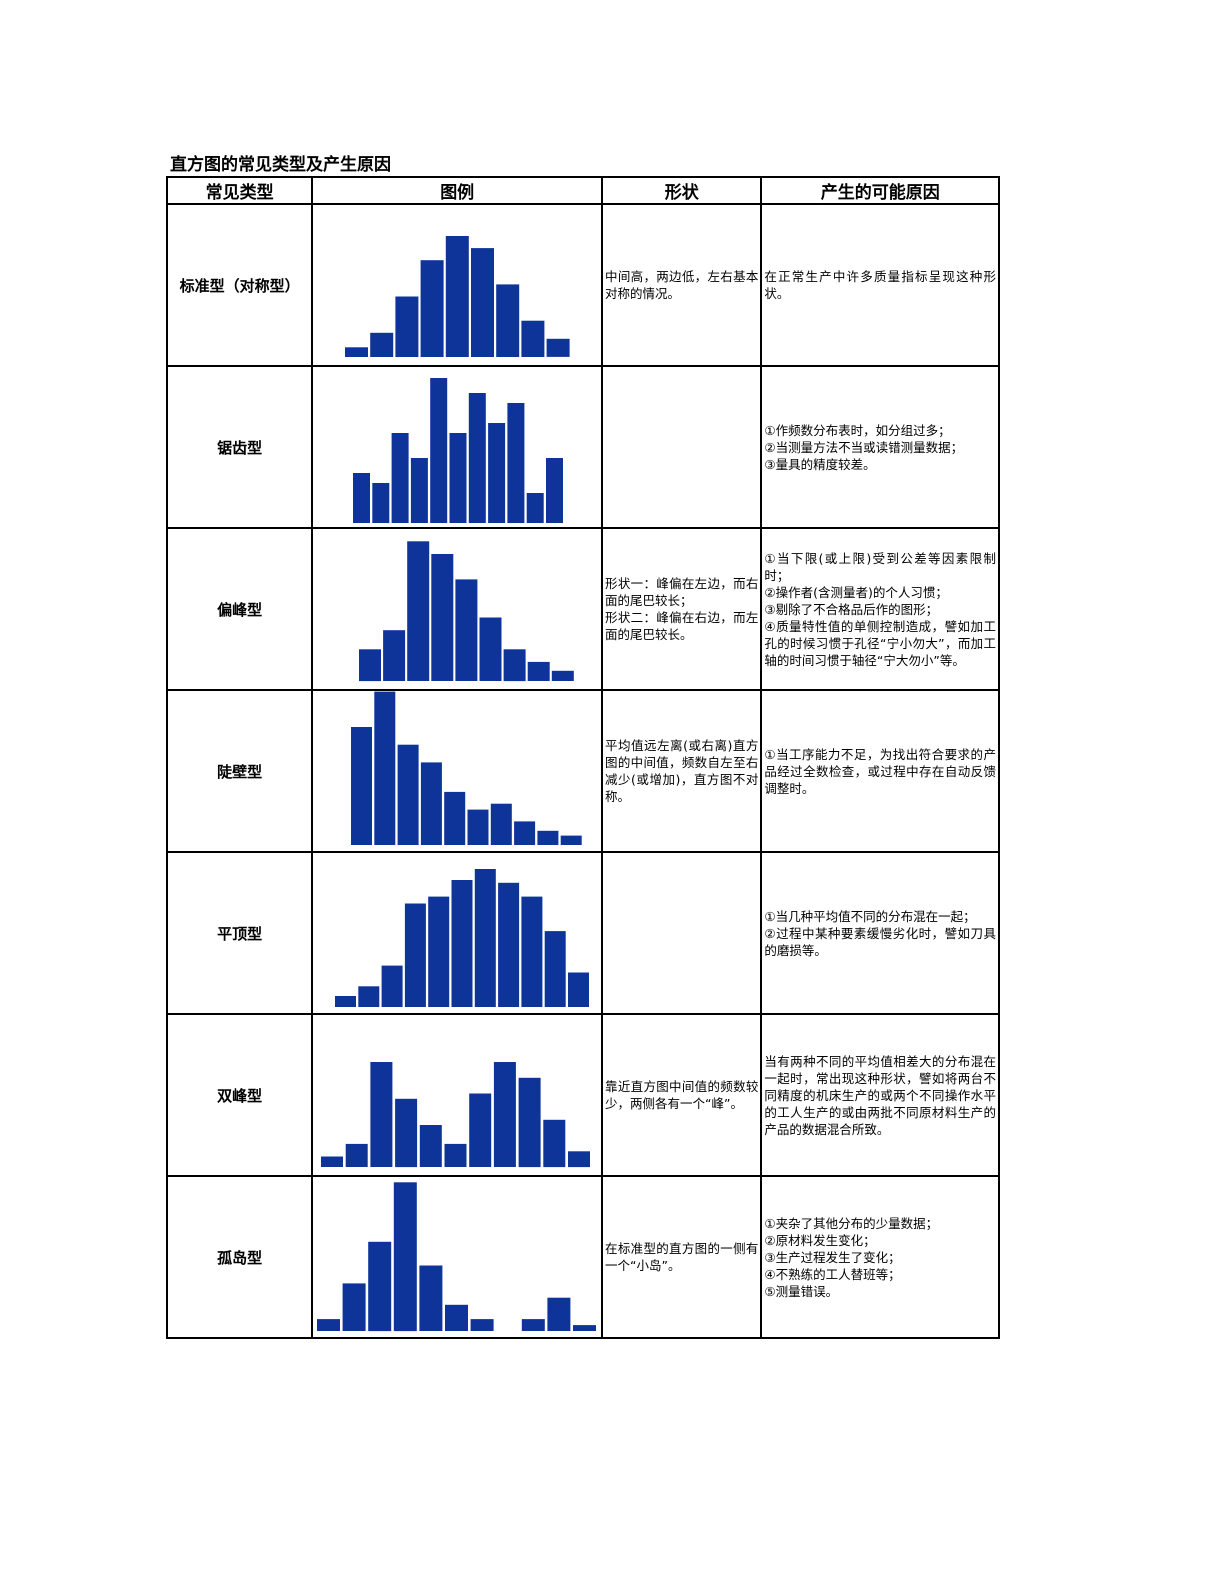 The image size is (1224, 1584). Describe the element at coordinates (820, 1240) in the screenshot. I see `cause-line: ②原材料发生变化；` at that location.